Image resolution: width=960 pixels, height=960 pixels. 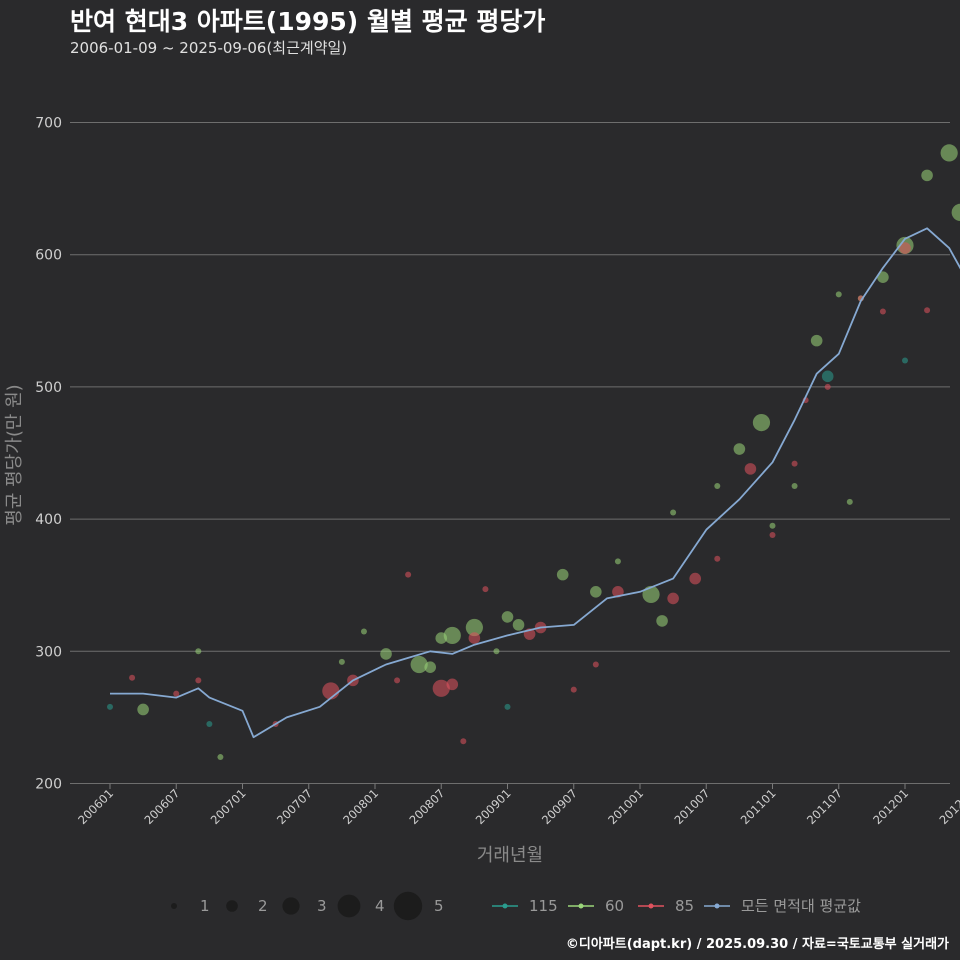 What do you see at coordinates (263, 906) in the screenshot?
I see `legend-size-label-2: 2` at bounding box center [263, 906].